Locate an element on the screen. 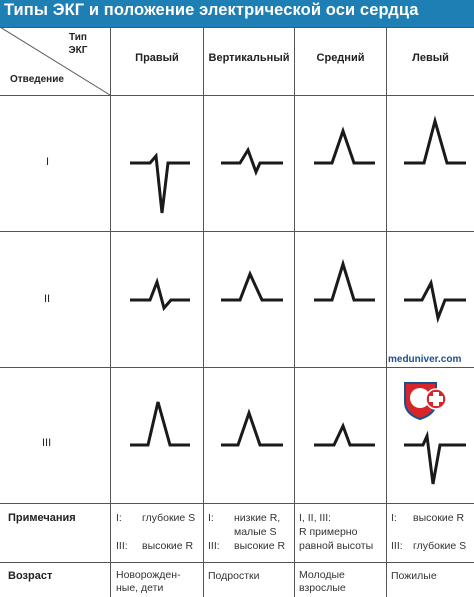 The height and width of the screenshot is (597, 474). age-left: Пожилые is located at coordinates (414, 576).